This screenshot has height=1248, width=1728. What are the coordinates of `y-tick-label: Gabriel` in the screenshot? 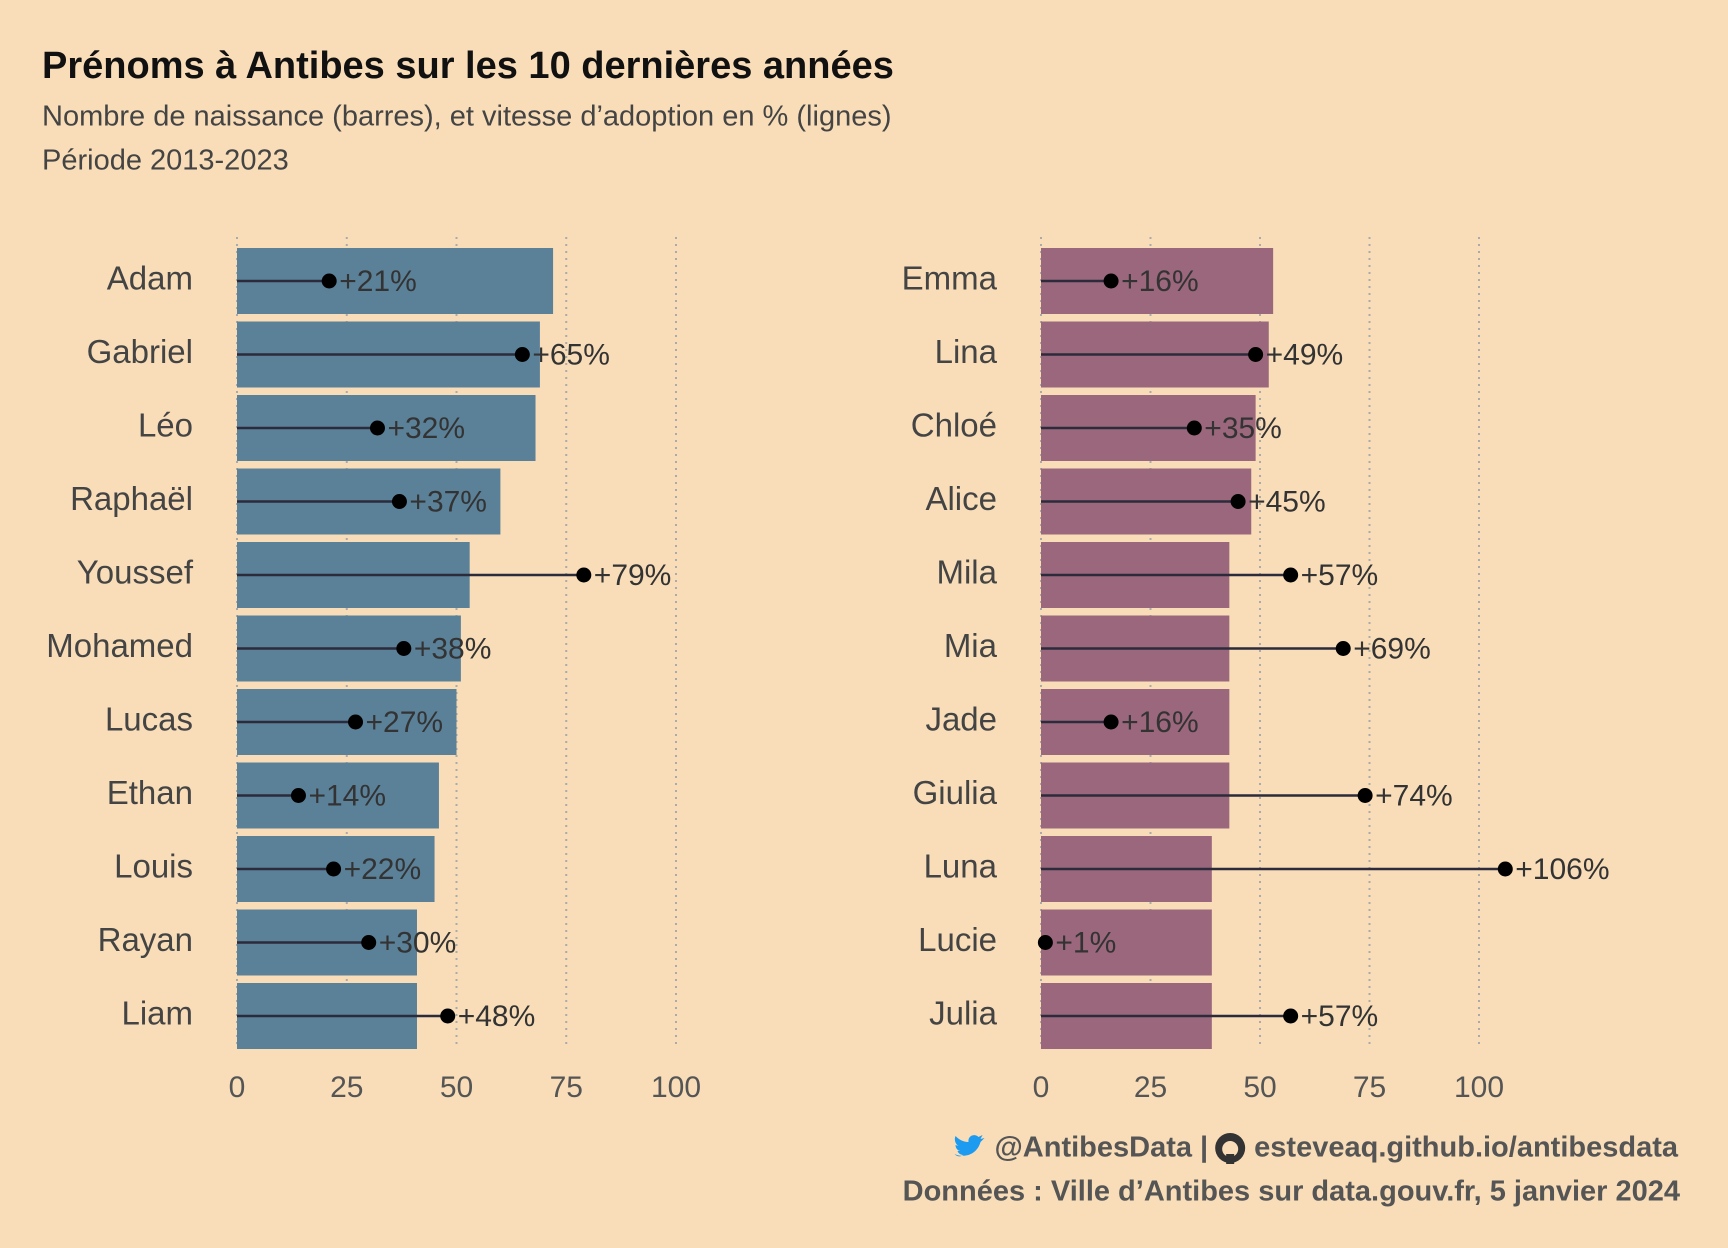 It's located at (140, 351).